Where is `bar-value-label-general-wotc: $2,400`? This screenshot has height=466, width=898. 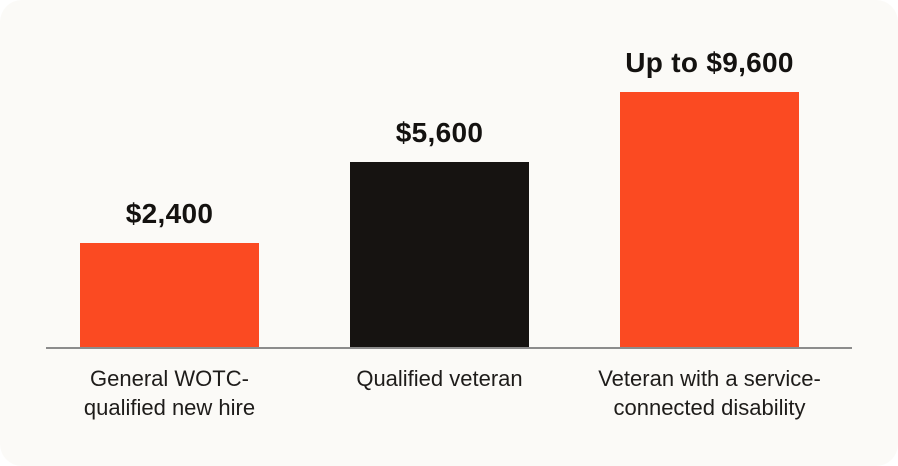 bar-value-label-general-wotc: $2,400 is located at coordinates (169, 213).